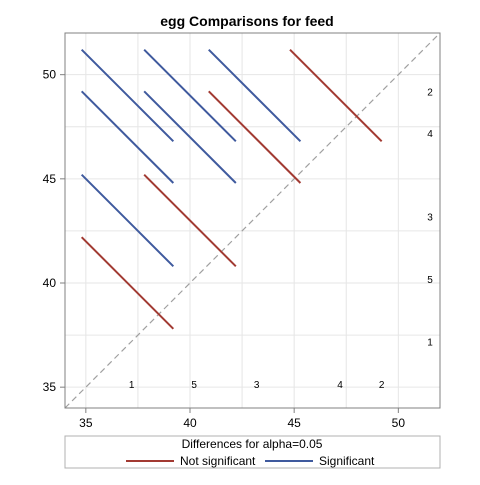  Describe the element at coordinates (430, 134) in the screenshot. I see `level-label-right: 4` at that location.